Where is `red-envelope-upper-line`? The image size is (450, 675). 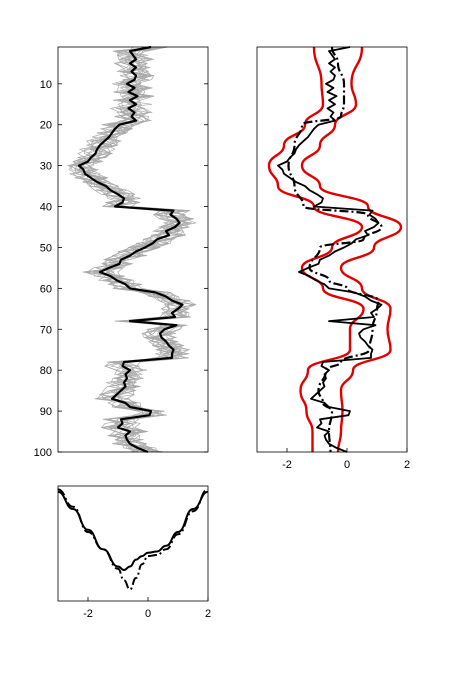 red-envelope-upper-line is located at coordinates (351, 249).